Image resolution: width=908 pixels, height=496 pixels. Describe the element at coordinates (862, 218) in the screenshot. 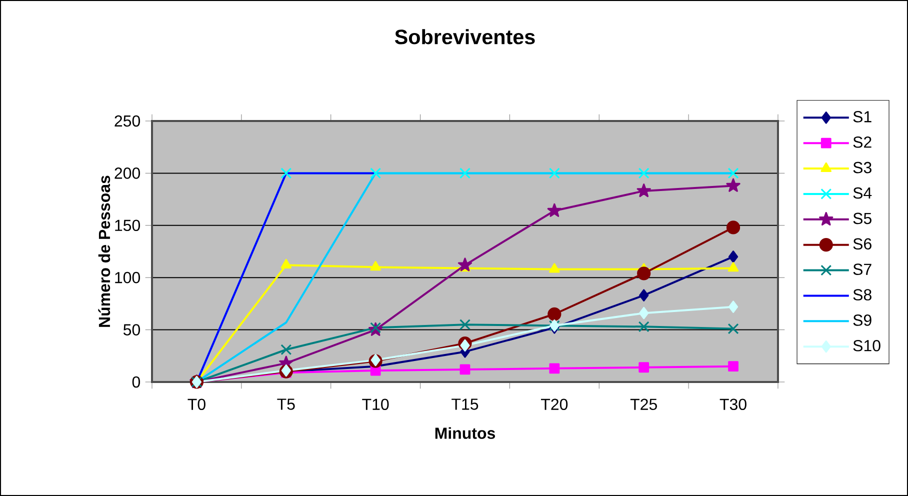

I see `legend-label: S5` at that location.